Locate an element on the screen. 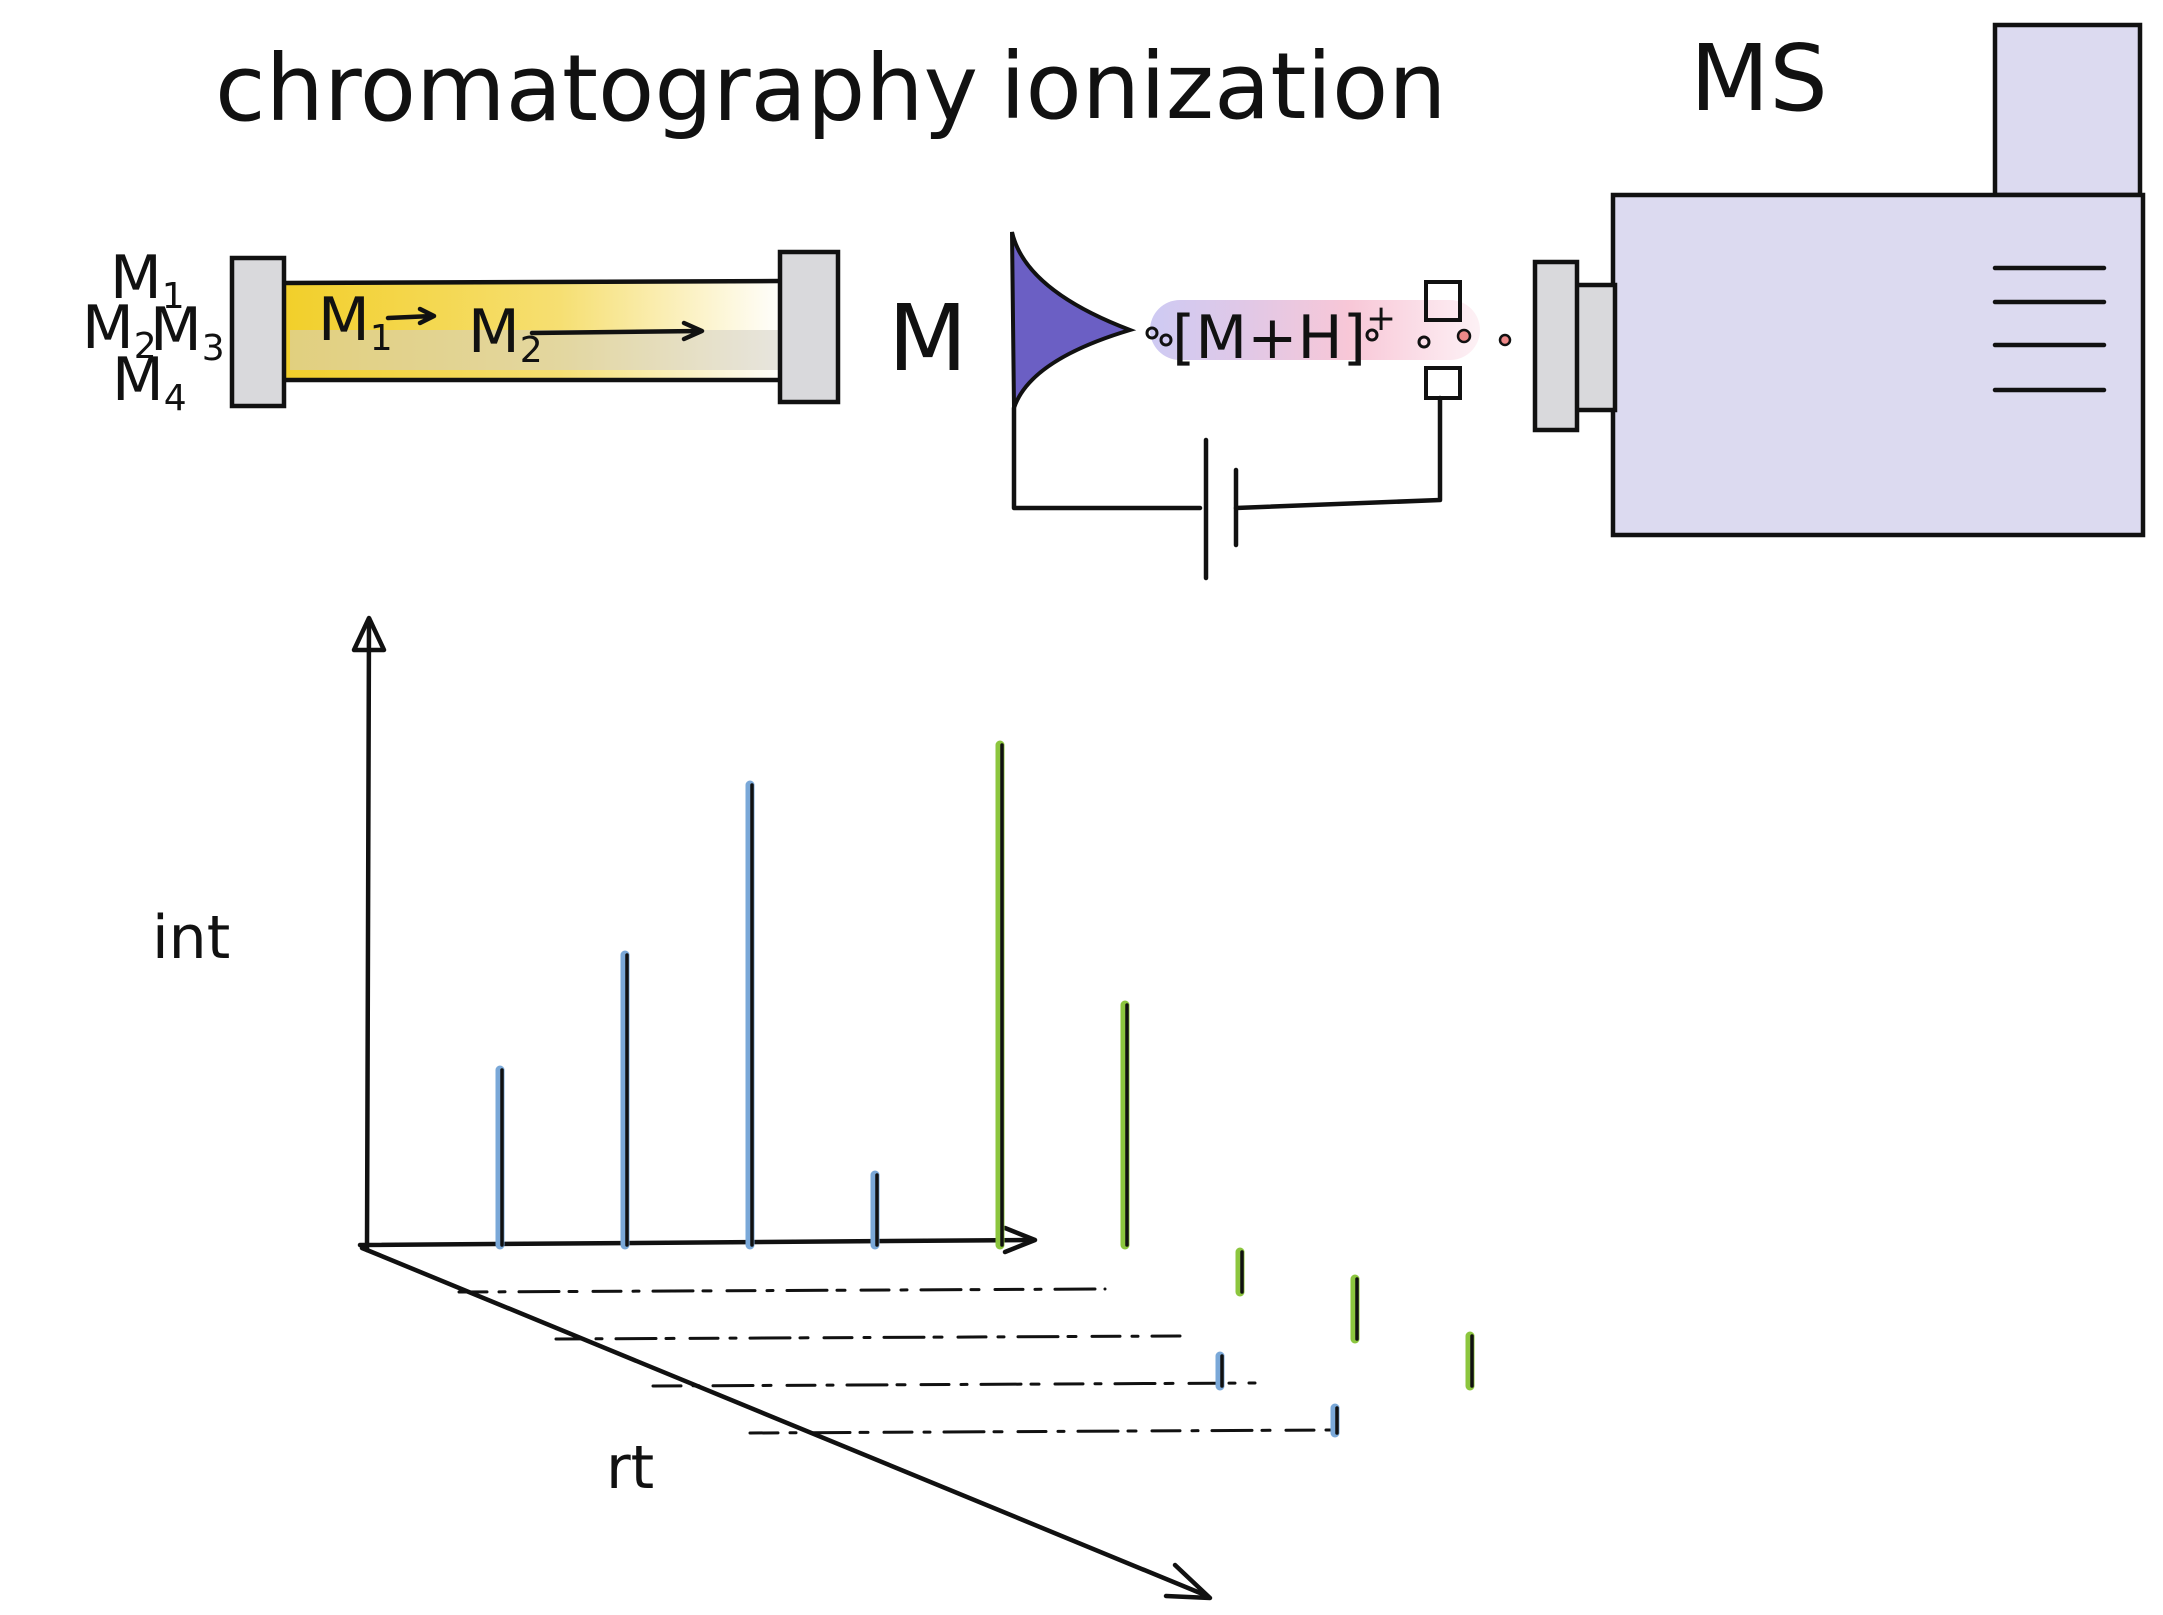 This screenshot has height=1615, width=2163. ms-detector-tower is located at coordinates (2067, 110).